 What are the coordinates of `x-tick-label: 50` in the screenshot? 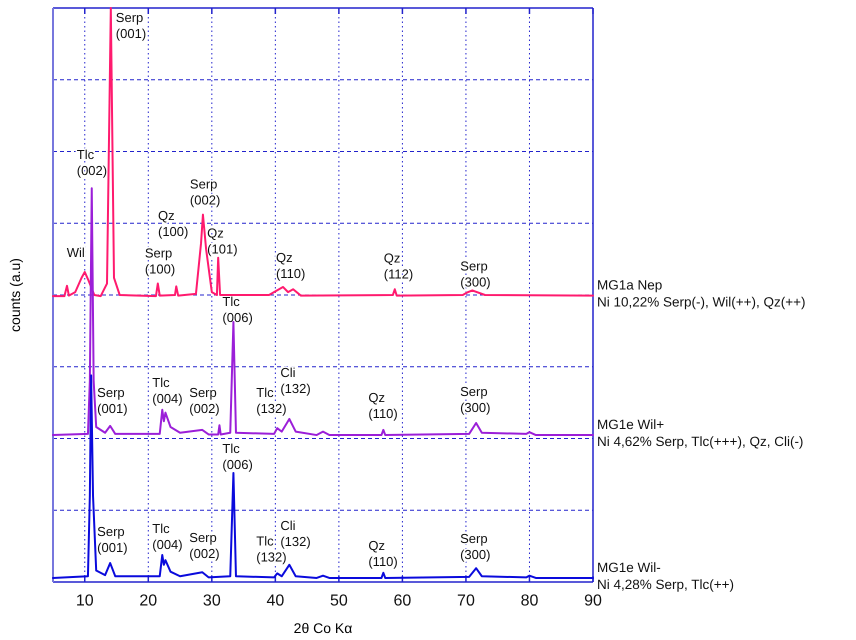 It's located at (339, 601).